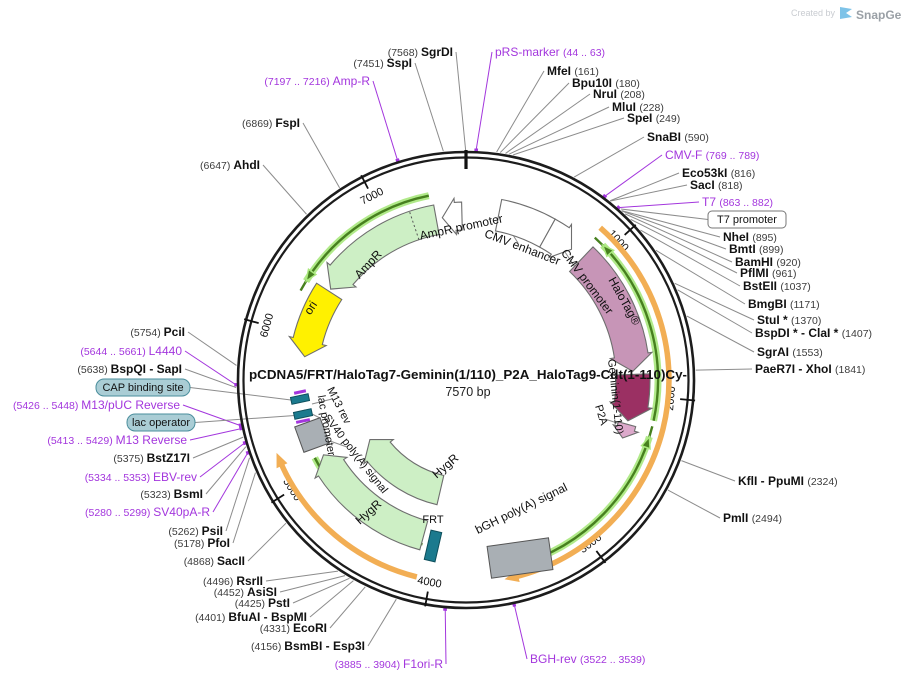  I want to click on leader-ebv-rev, so click(222, 460).